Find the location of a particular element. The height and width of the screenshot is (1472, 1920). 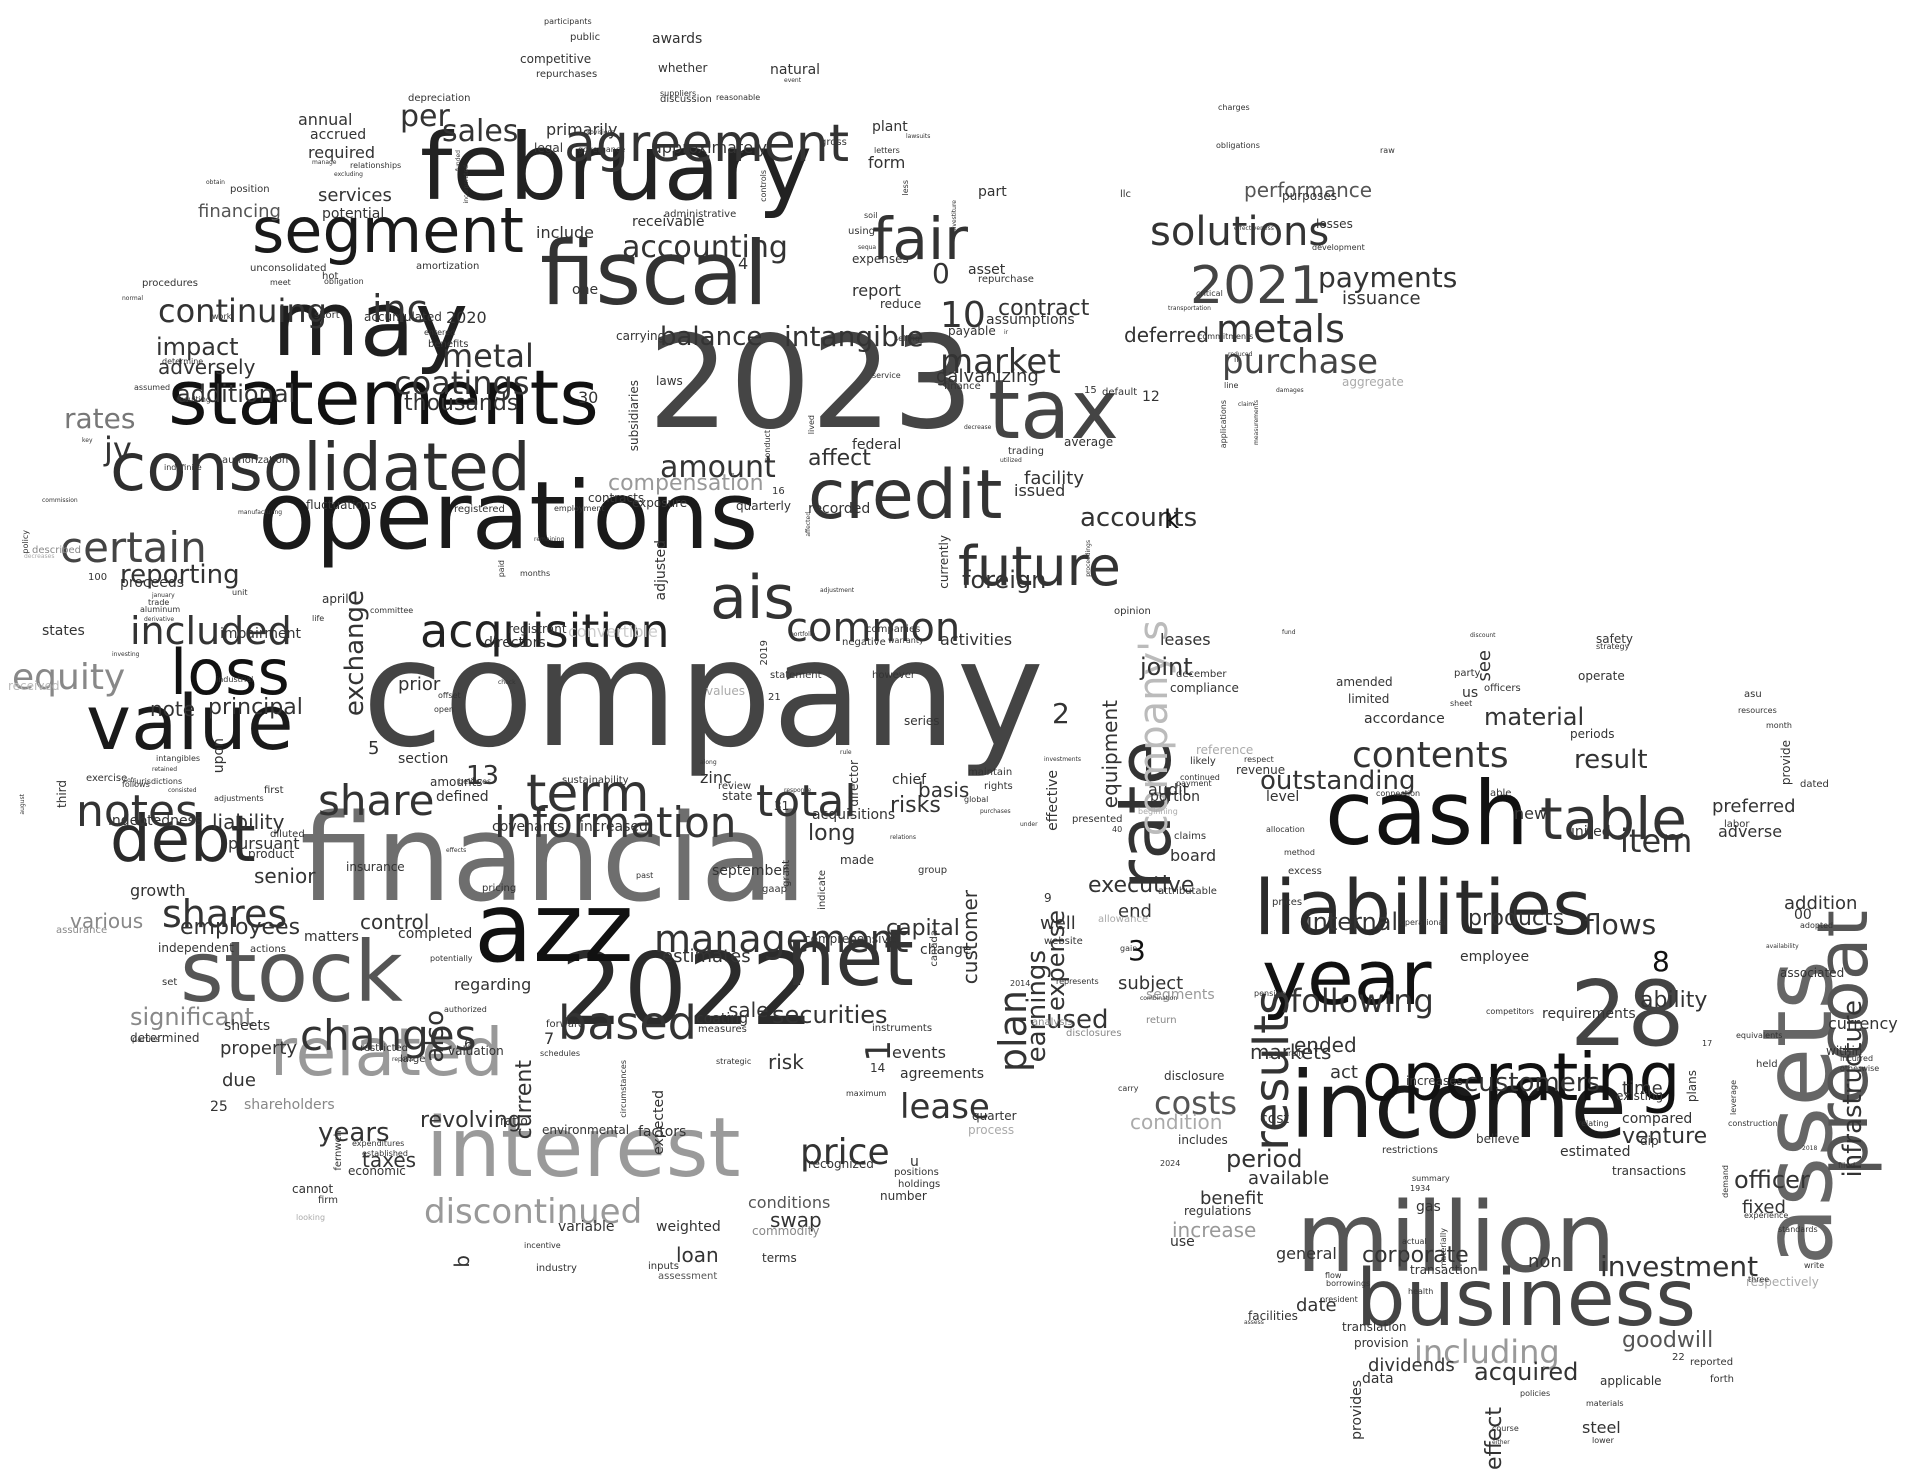

word-chief: chief is located at coordinates (909, 780).